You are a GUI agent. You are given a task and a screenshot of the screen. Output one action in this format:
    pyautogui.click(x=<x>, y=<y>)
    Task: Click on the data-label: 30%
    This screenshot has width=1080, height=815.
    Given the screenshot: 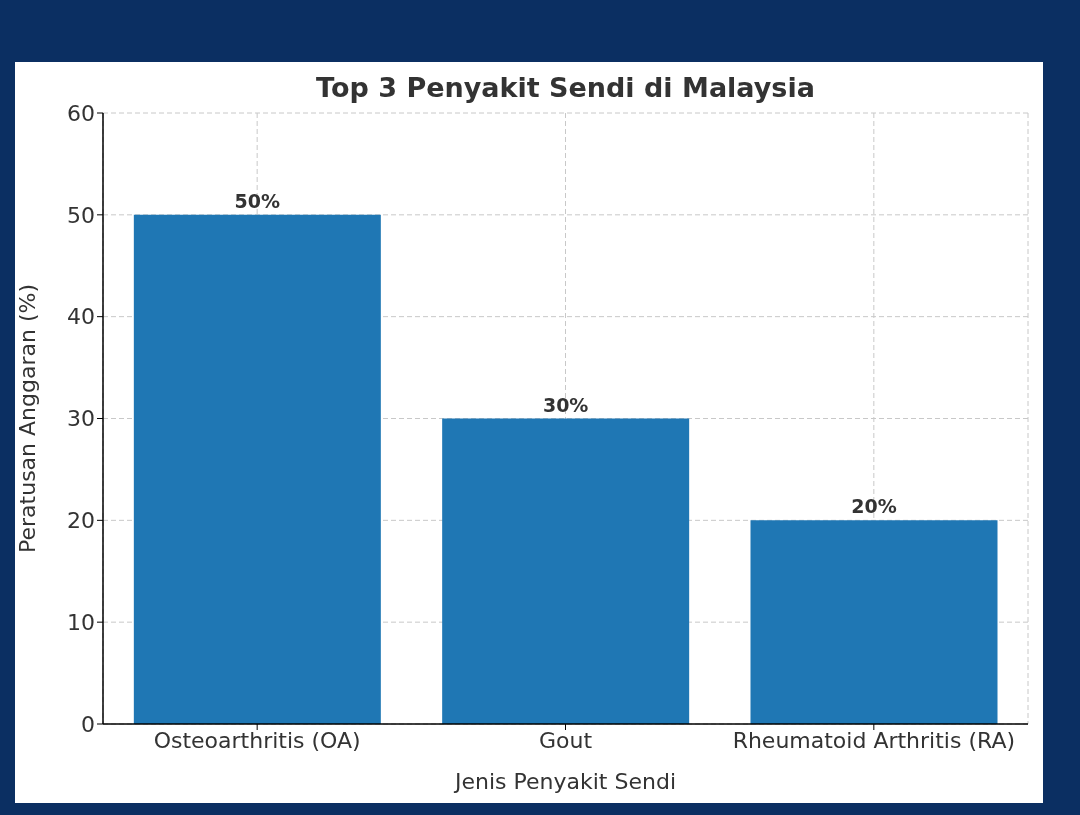 What is the action you would take?
    pyautogui.click(x=565, y=404)
    